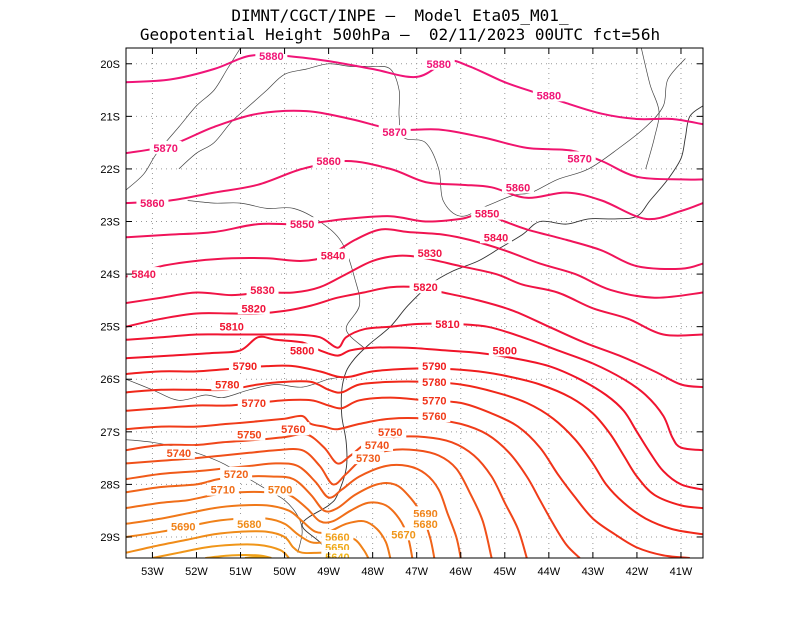 The image size is (800, 618). Describe the element at coordinates (549, 572) in the screenshot. I see `x-tick-label: 44W` at that location.